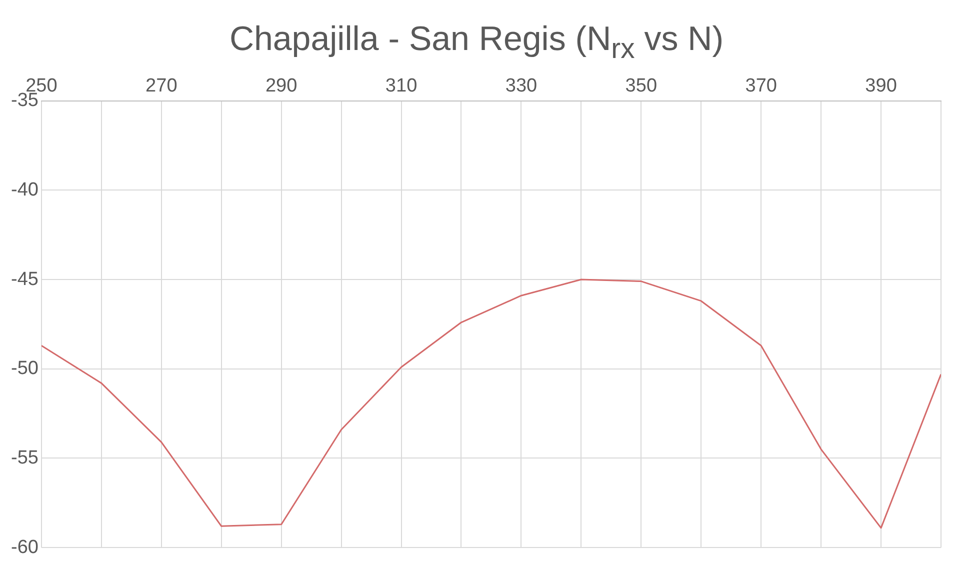 Image resolution: width=953 pixels, height=573 pixels. I want to click on y-tick-label: -50, so click(24, 368).